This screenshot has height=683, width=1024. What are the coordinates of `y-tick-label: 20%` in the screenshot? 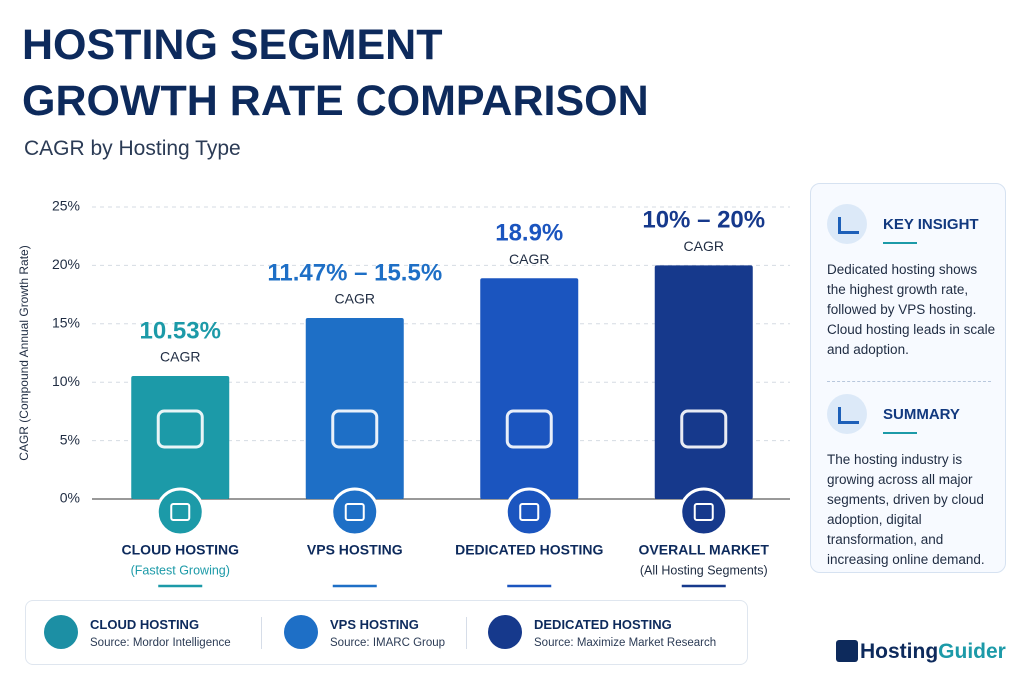 It's located at (66, 264).